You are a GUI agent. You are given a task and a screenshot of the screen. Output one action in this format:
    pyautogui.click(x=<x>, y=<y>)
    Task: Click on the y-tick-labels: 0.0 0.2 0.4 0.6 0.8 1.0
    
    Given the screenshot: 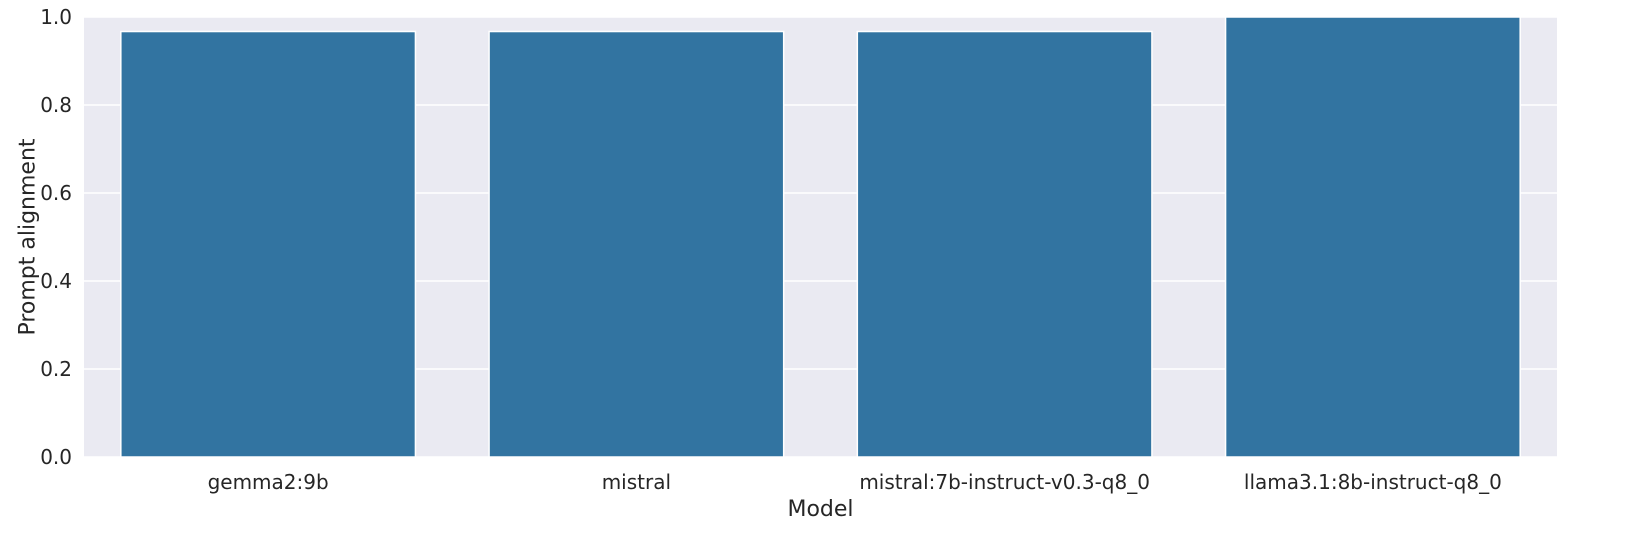 What is the action you would take?
    pyautogui.click(x=56, y=237)
    